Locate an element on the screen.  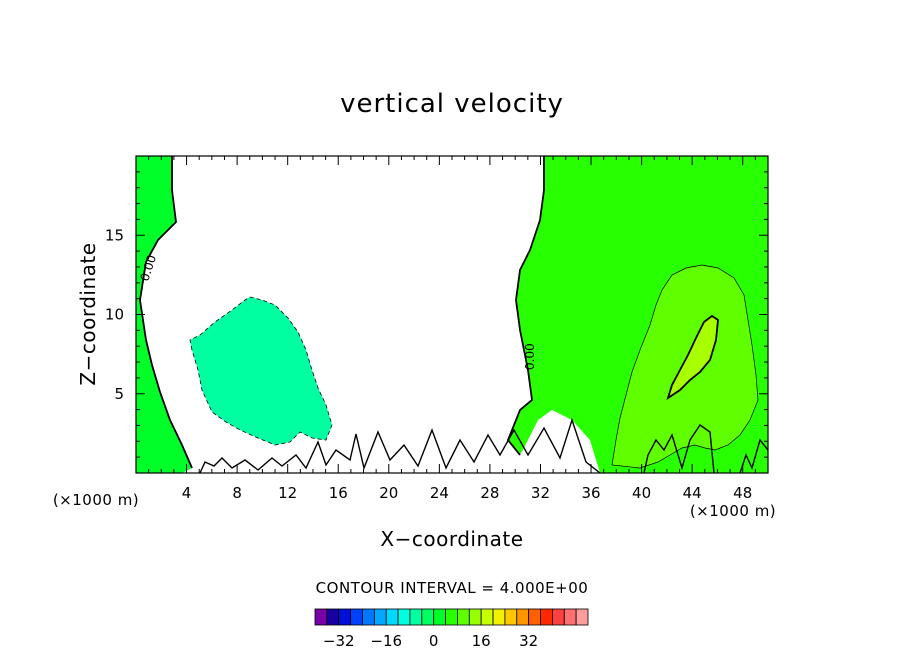
x-tick-label: 36 is located at coordinates (590, 493).